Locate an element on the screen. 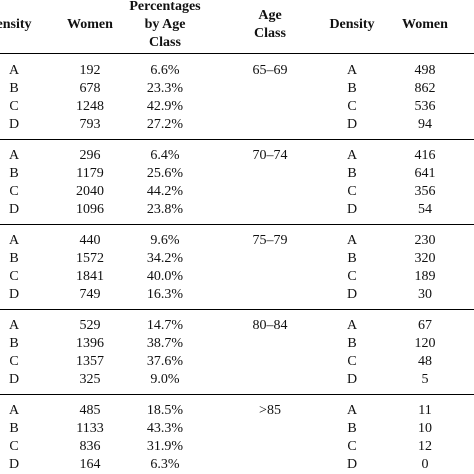 The image size is (474, 474). cell-women-right: 416 is located at coordinates (425, 155).